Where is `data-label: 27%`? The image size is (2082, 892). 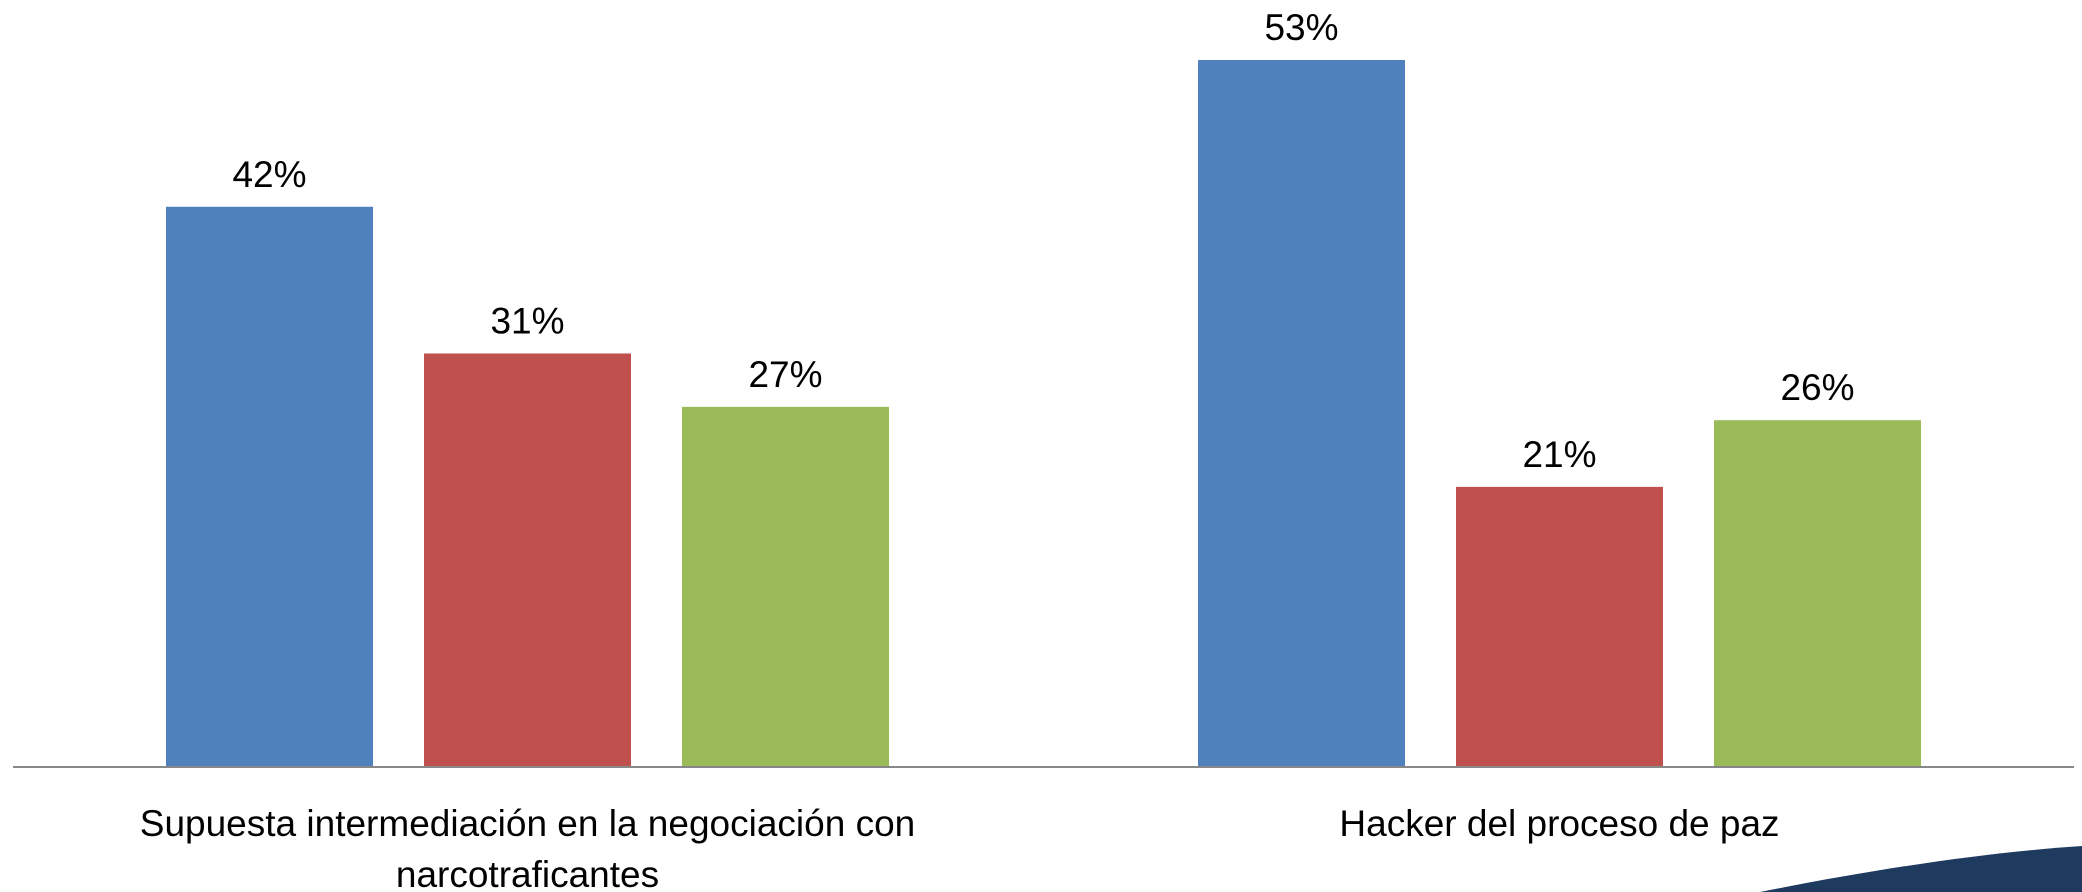
data-label: 27% is located at coordinates (785, 374).